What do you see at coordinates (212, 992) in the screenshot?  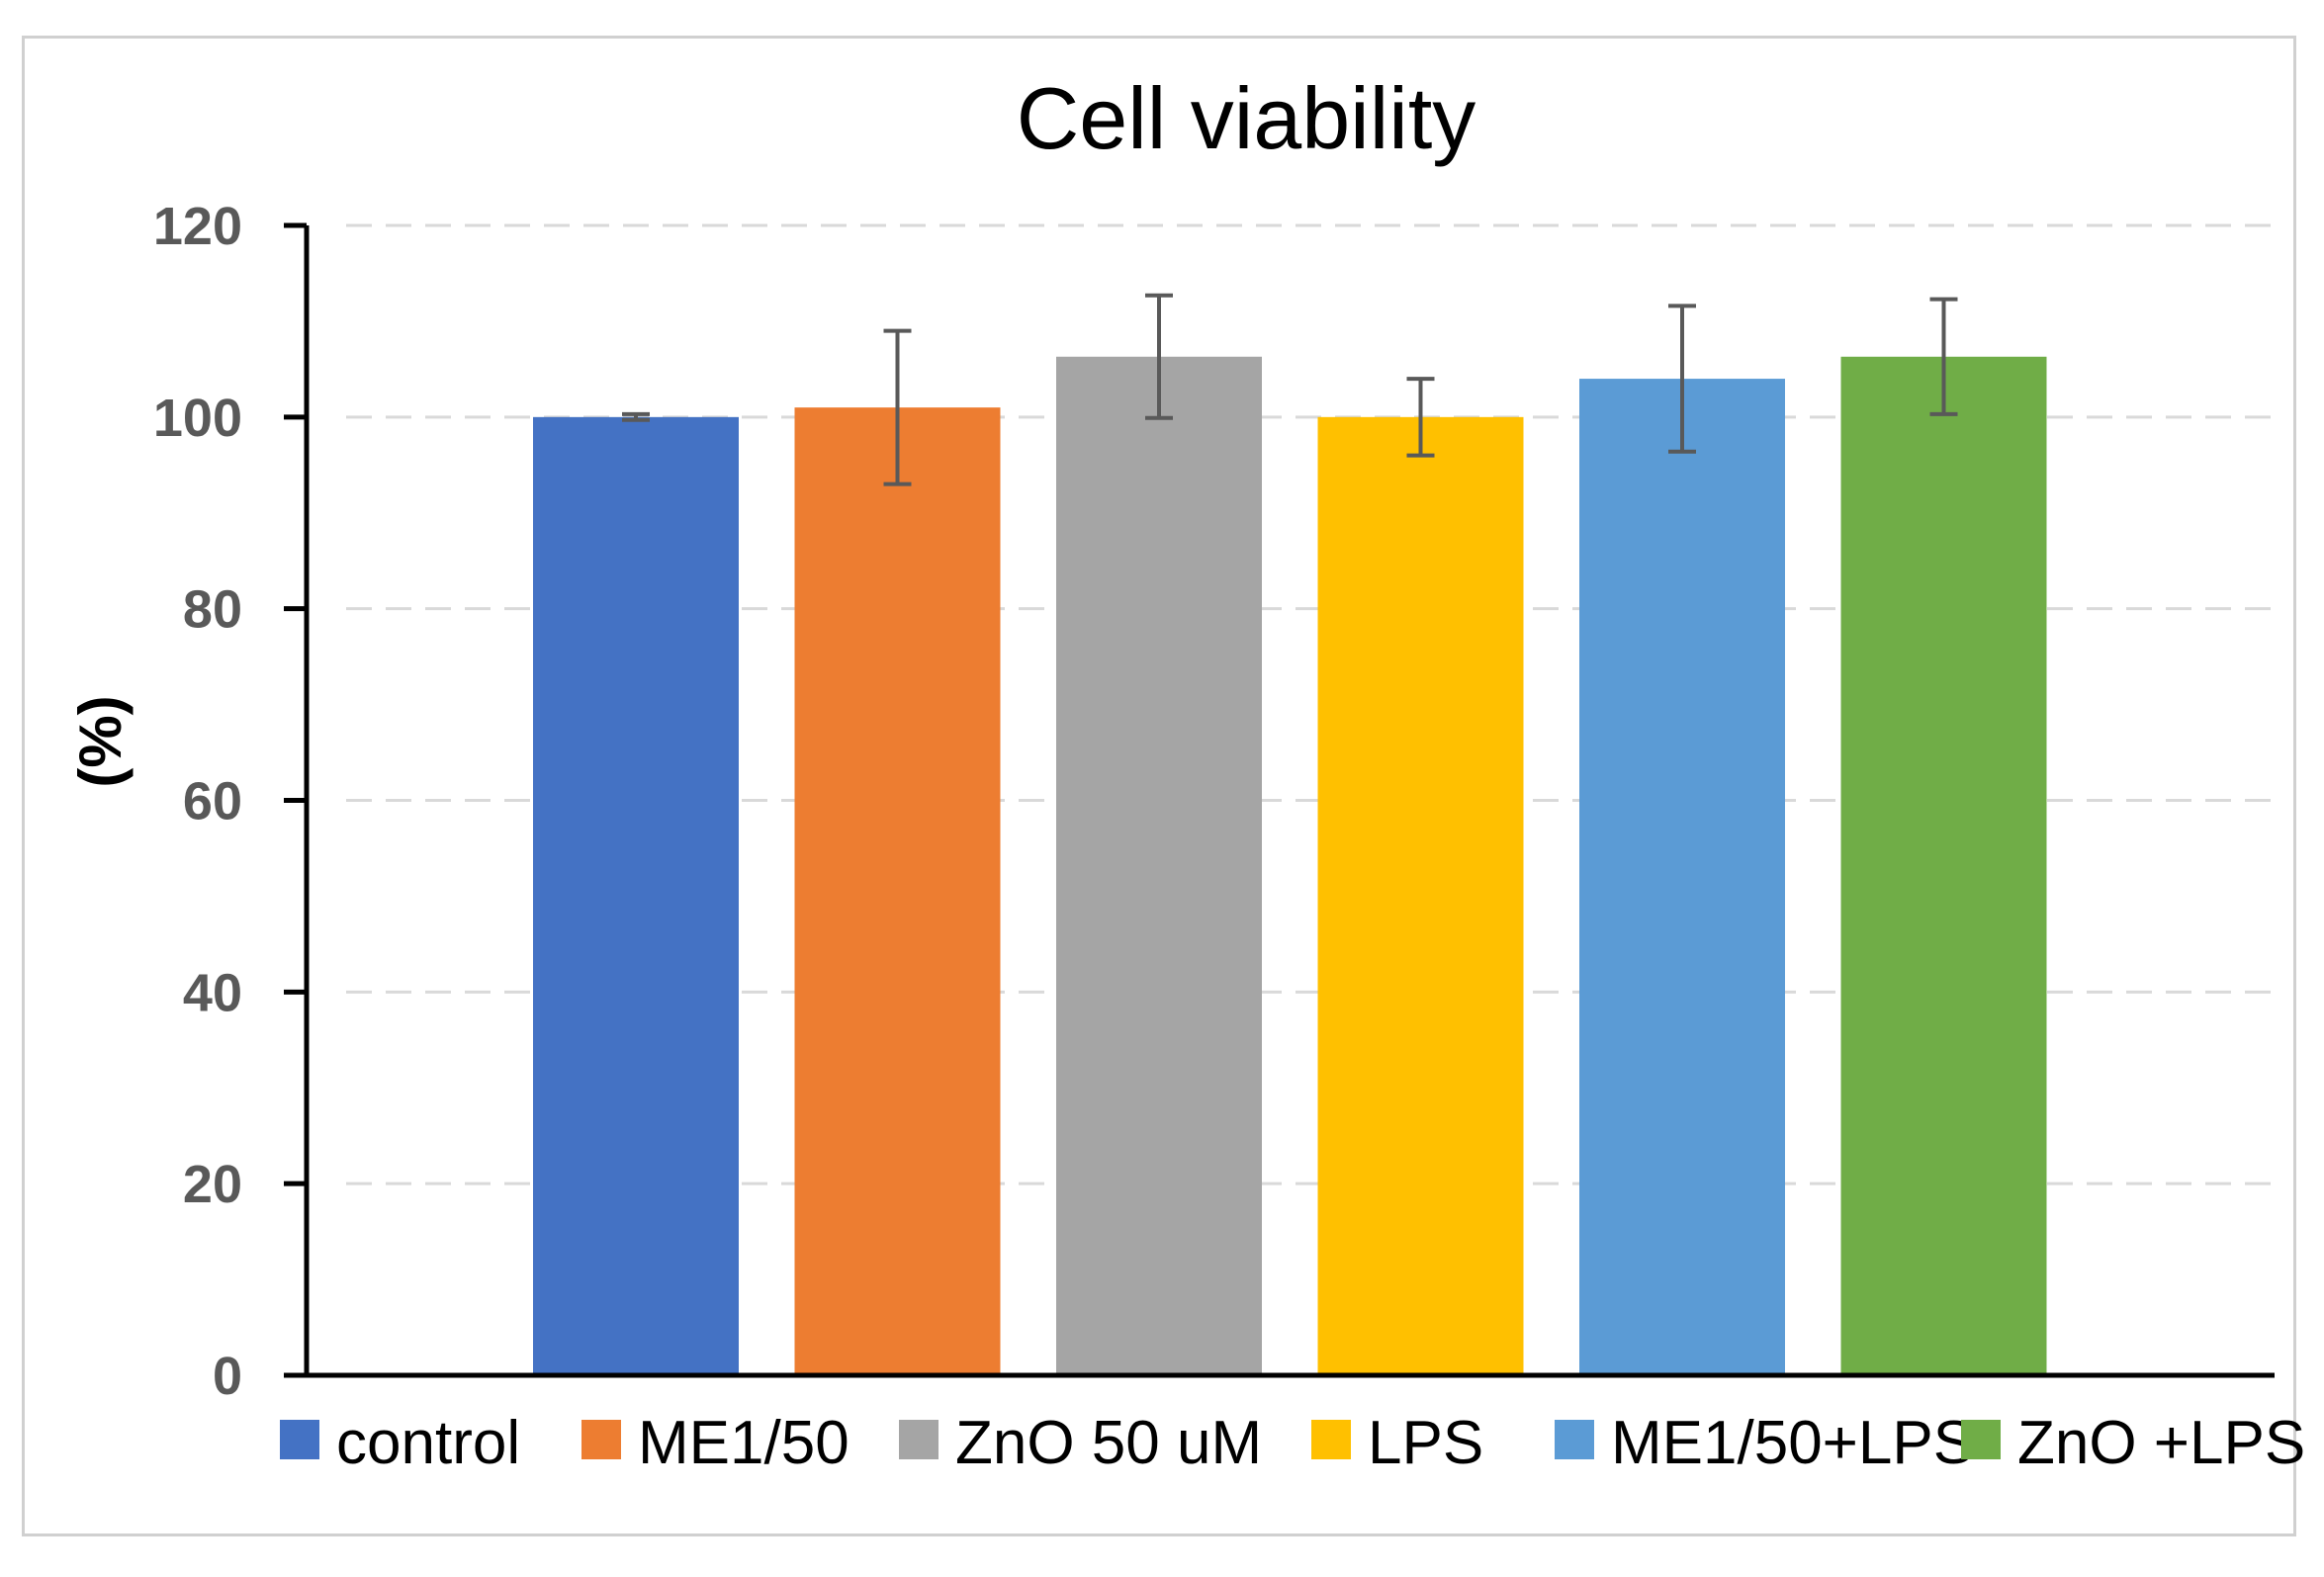 I see `y-tick-label: 40` at bounding box center [212, 992].